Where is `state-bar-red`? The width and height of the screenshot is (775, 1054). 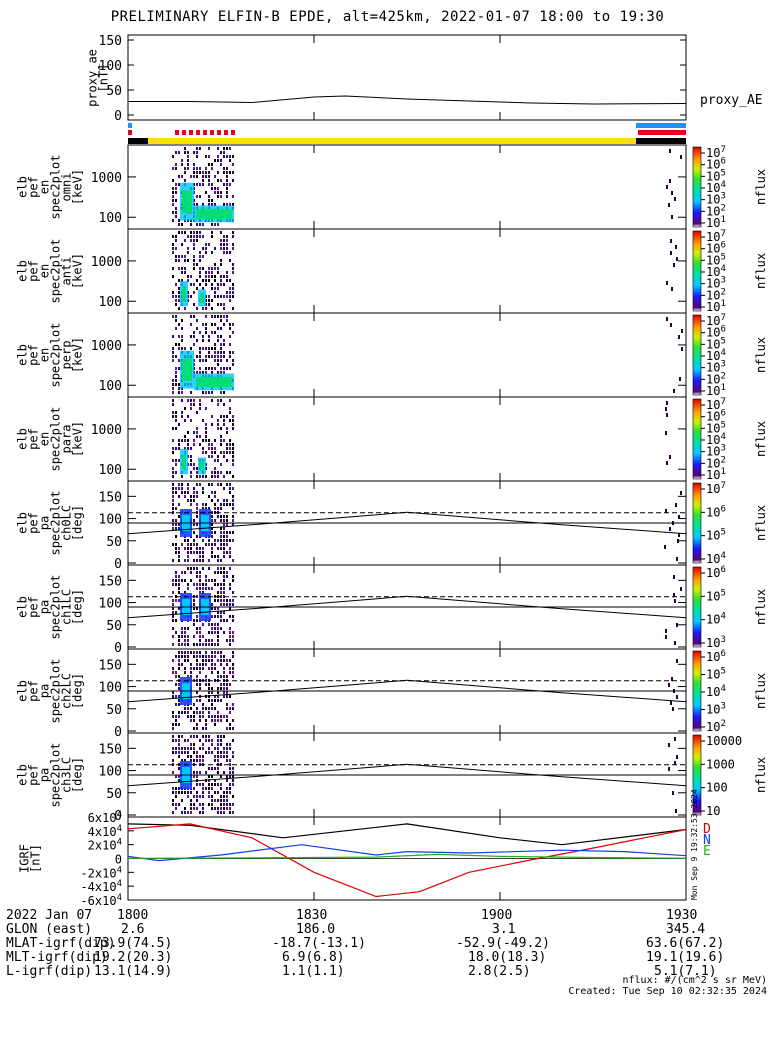
state-bar-red is located at coordinates (184, 132).